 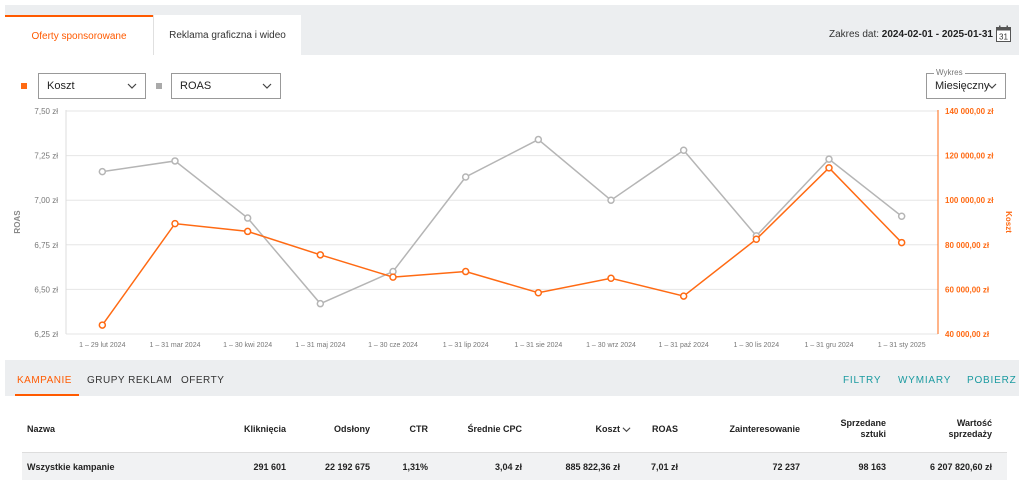 I want to click on x-tick-label: 1 – 31 lip 2024, so click(x=466, y=345).